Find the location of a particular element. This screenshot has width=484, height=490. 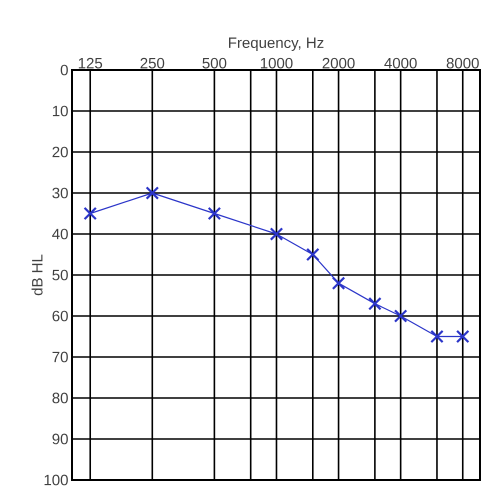

x-axis-title: Frequency, Hz is located at coordinates (276, 44).